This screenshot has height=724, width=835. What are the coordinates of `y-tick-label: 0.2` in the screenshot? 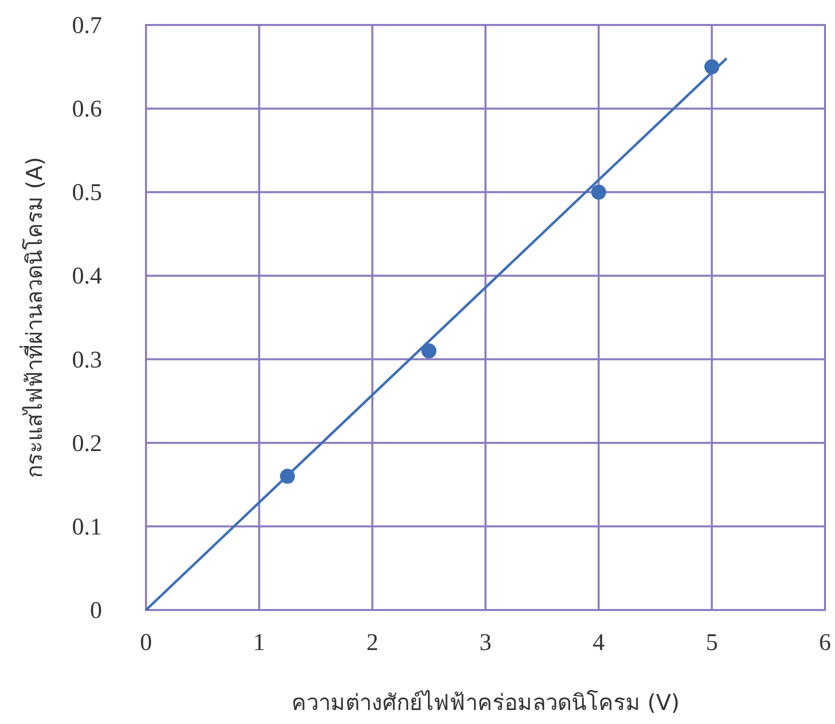 It's located at (87, 443).